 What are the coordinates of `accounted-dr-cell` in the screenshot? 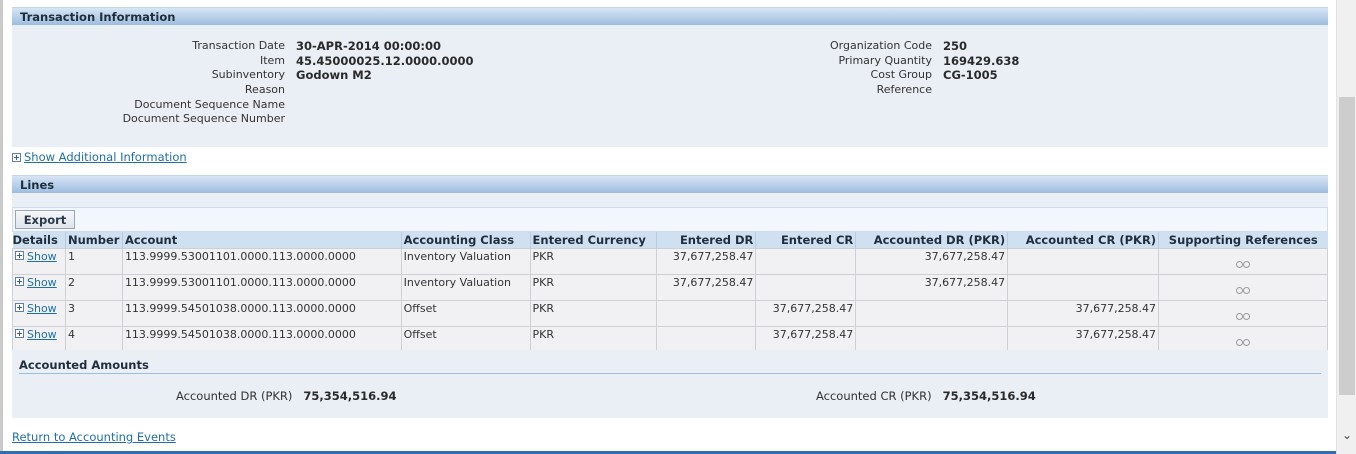 It's located at (932, 313).